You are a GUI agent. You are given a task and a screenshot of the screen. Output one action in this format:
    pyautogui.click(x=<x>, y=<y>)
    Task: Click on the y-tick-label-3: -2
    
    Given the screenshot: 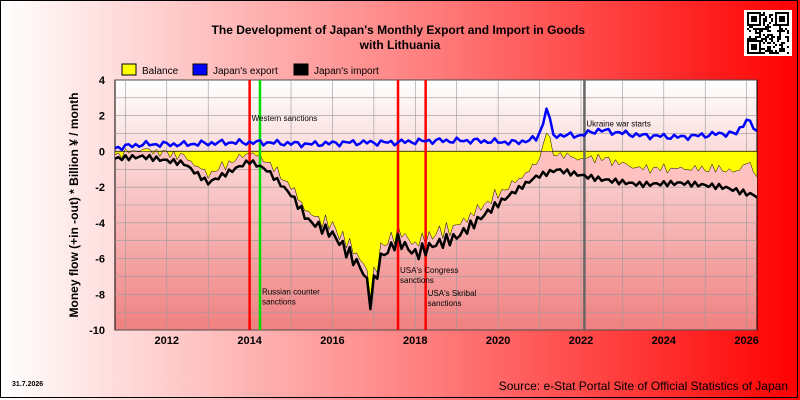 What is the action you would take?
    pyautogui.click(x=100, y=188)
    